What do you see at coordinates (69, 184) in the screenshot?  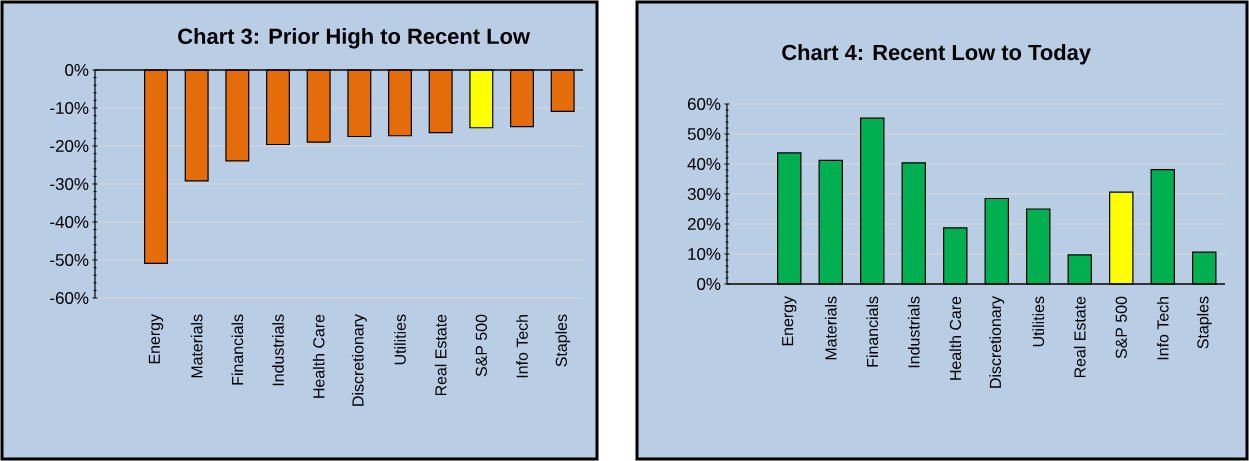 I see `y-tick-label: -30%` at bounding box center [69, 184].